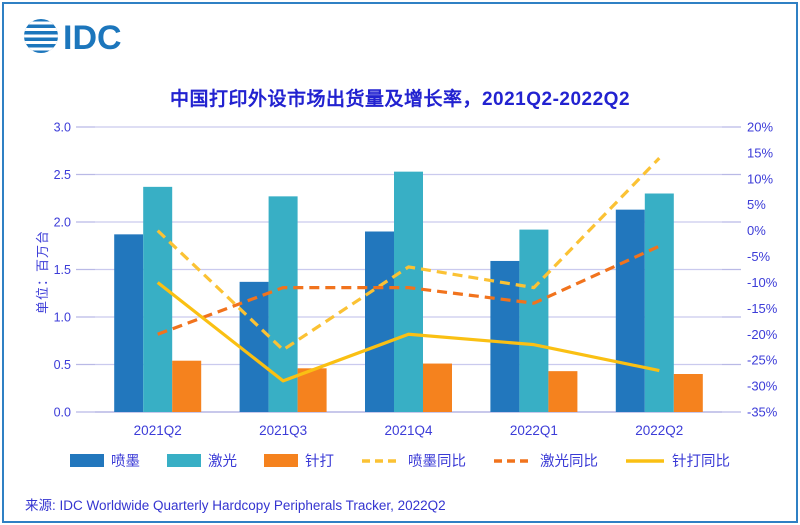  Describe the element at coordinates (187, 386) in the screenshot. I see `bar-针打-2021Q2` at that location.